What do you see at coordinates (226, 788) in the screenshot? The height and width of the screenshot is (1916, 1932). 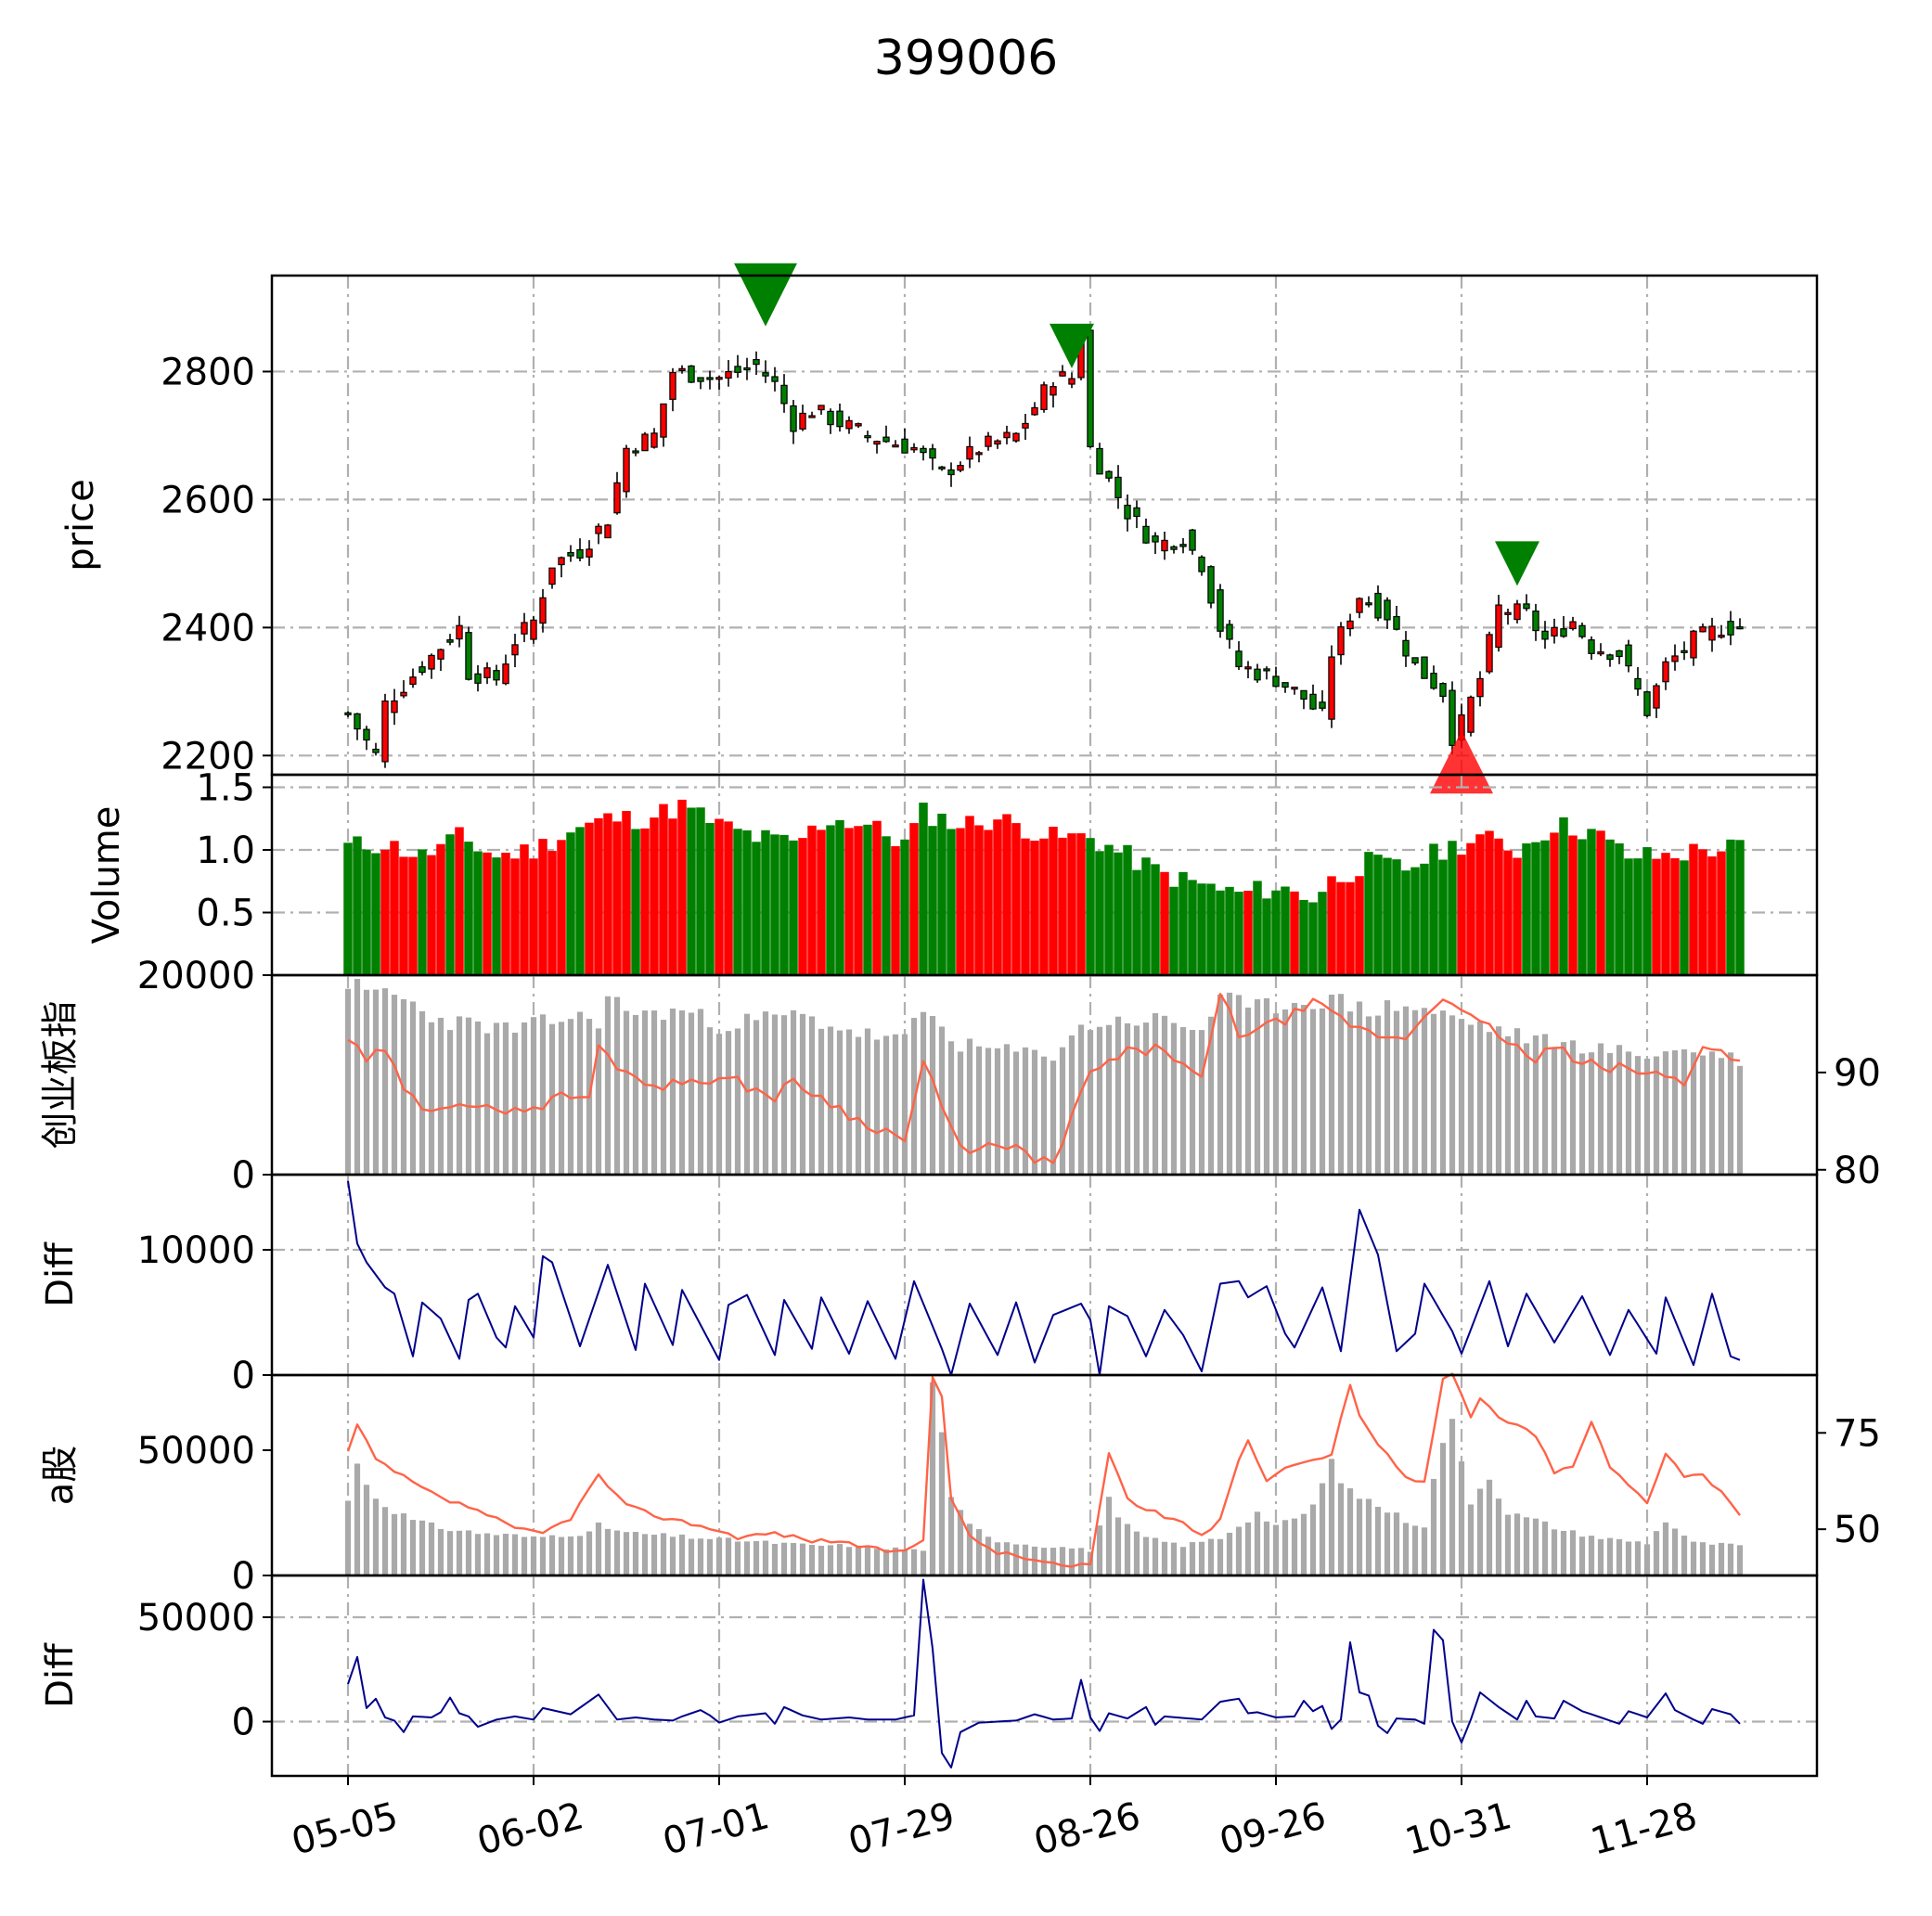 I see `volume-ytick-label: 1.5` at bounding box center [226, 788].